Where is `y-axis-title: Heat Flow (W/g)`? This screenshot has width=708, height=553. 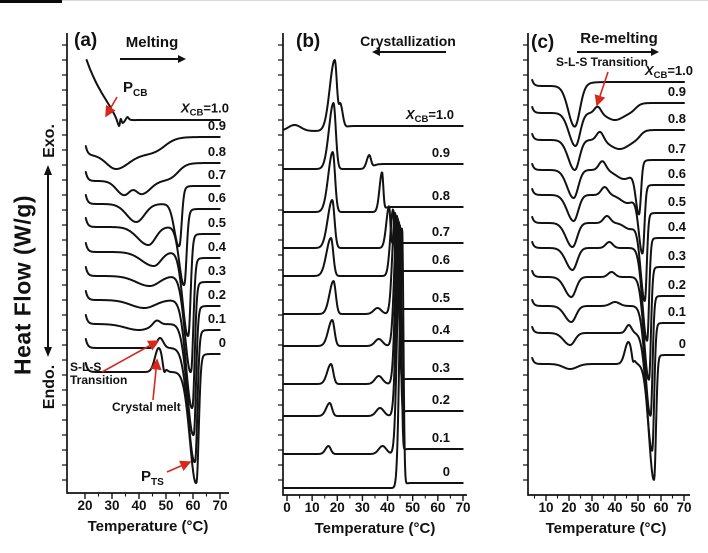 y-axis-title: Heat Flow (W/g) is located at coordinates (22, 285).